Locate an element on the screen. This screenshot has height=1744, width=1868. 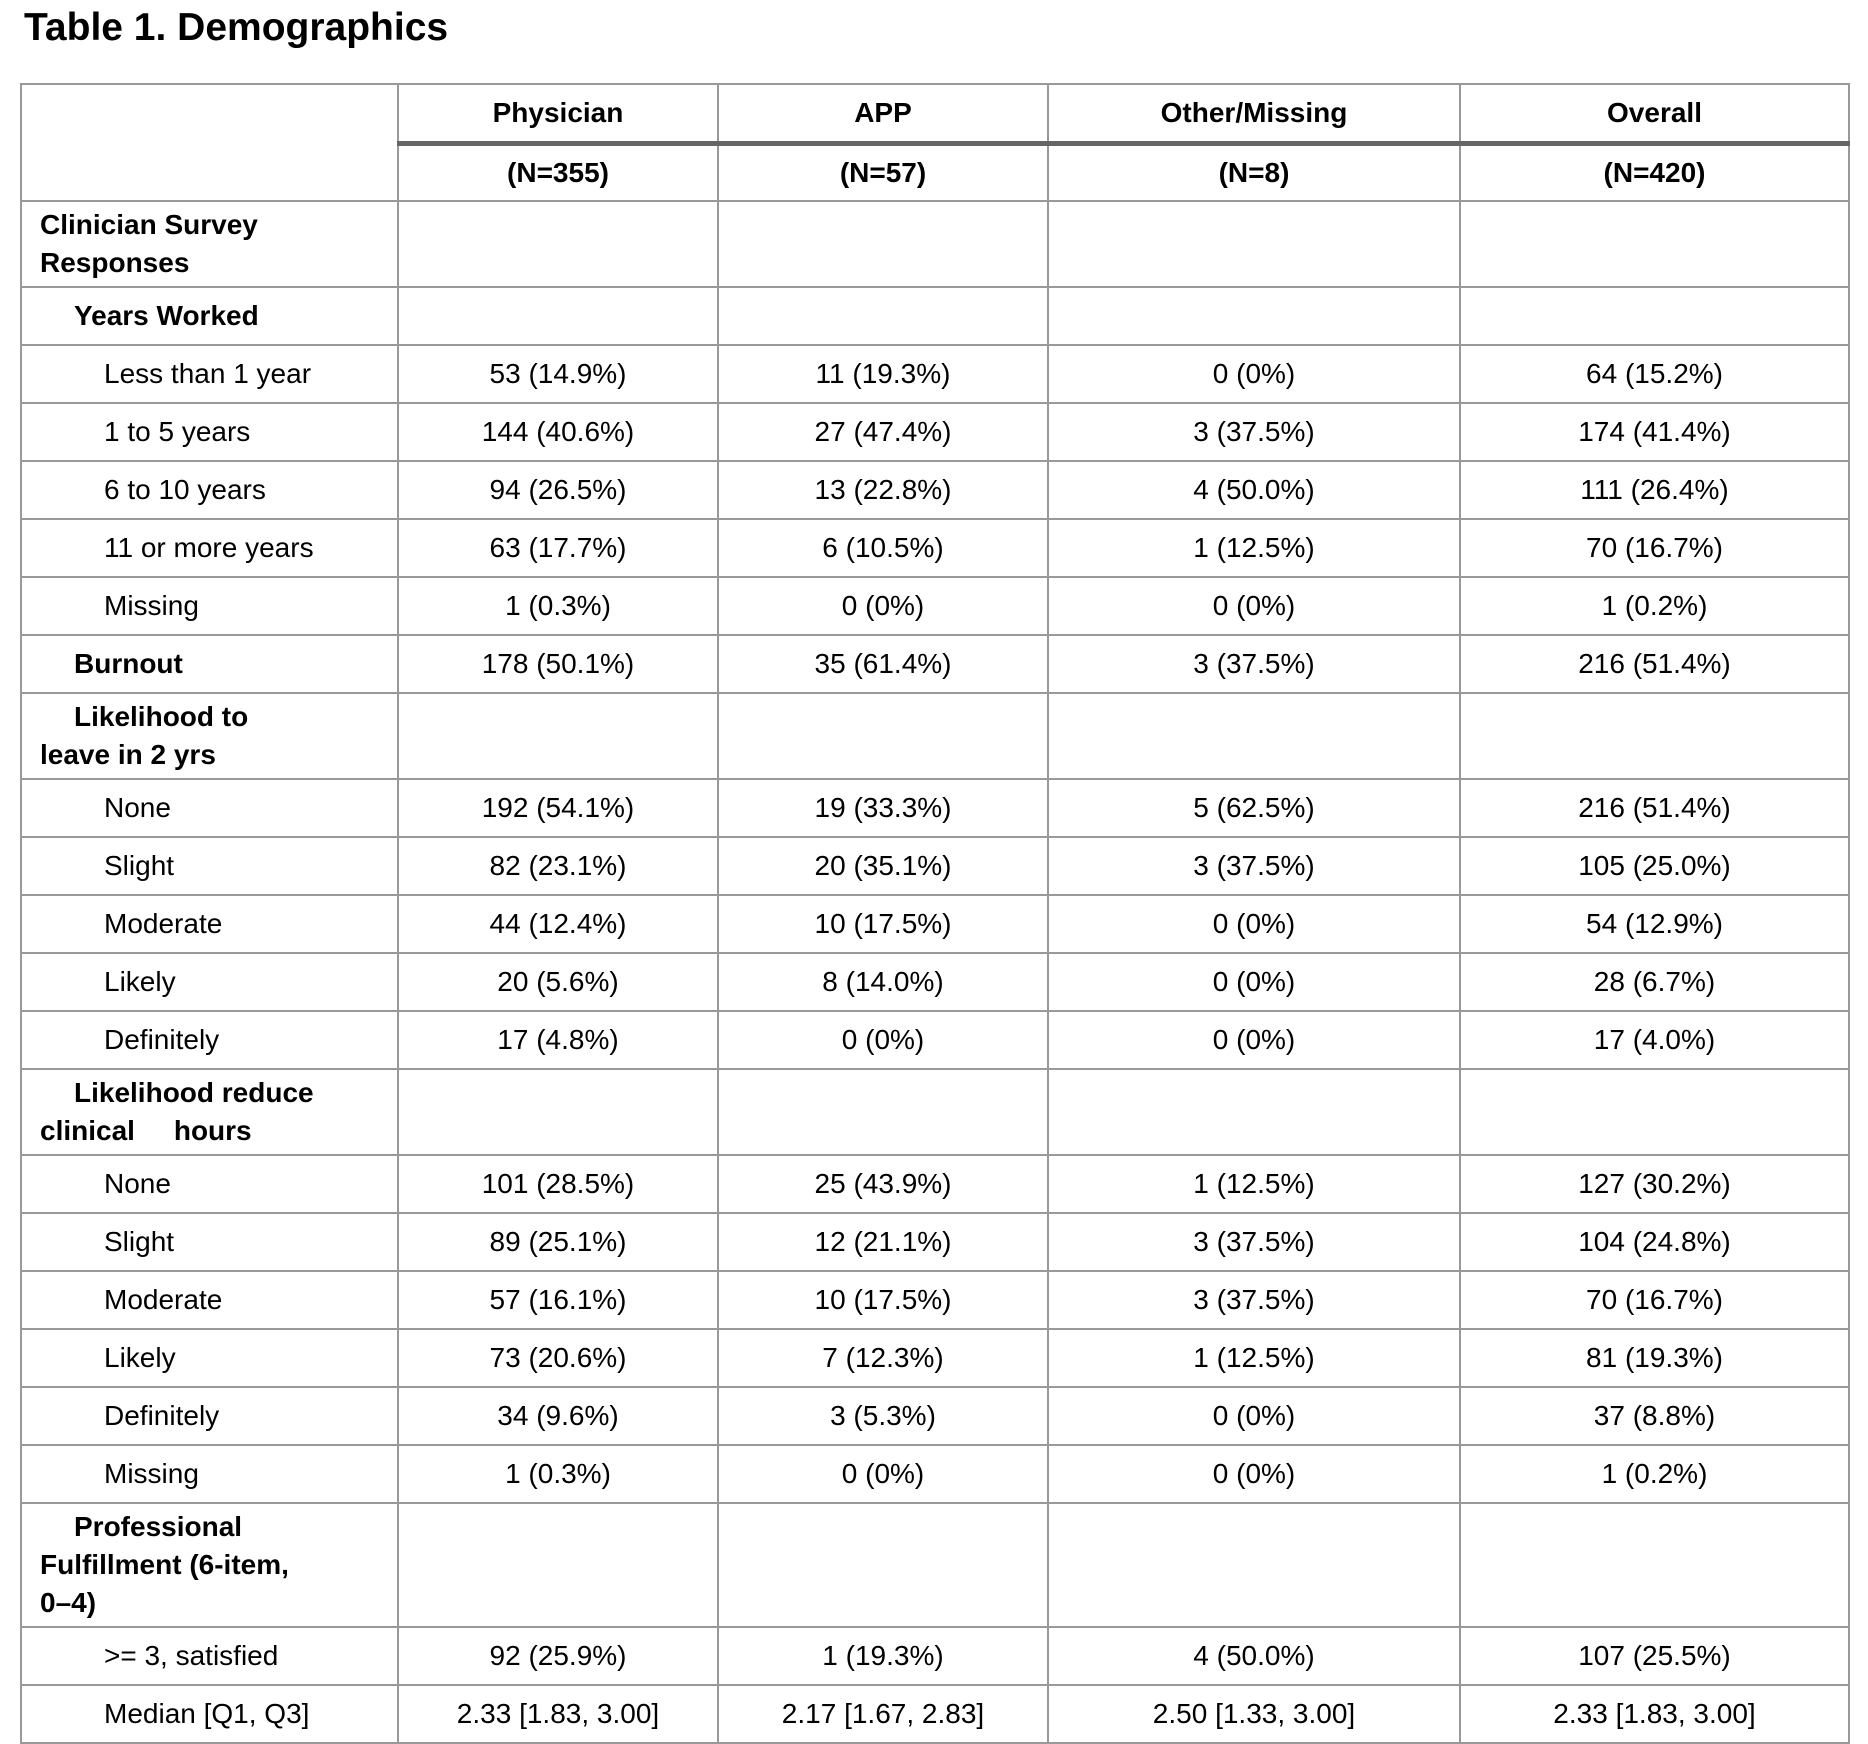
column-n-app: (N=57) is located at coordinates (883, 172).